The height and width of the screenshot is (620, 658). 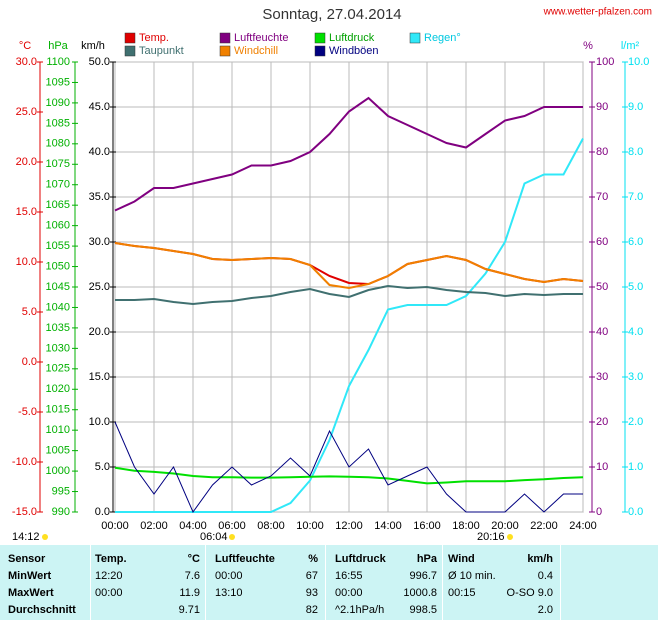 What do you see at coordinates (261, 38) in the screenshot?
I see `legend-label: Luftfeuchte` at bounding box center [261, 38].